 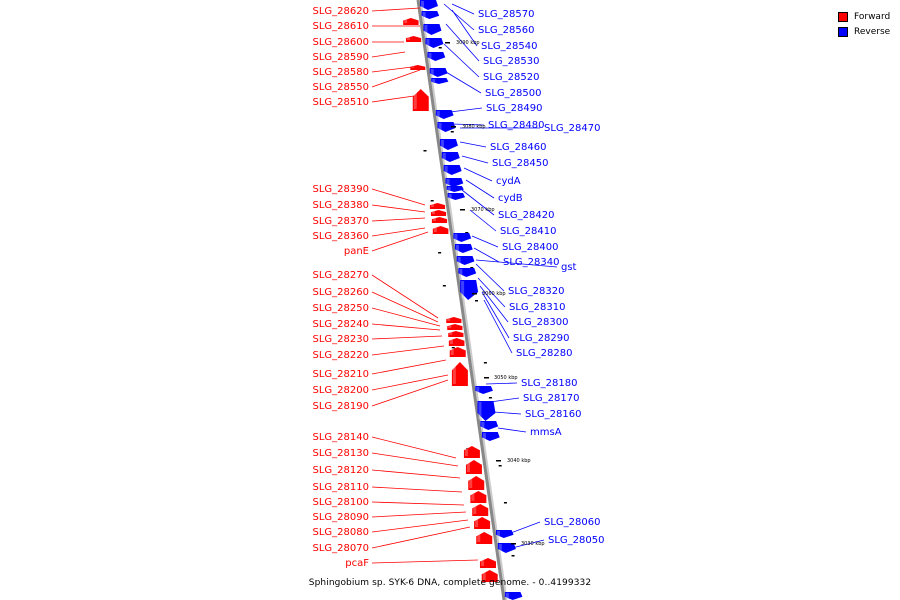 What do you see at coordinates (341, 390) in the screenshot?
I see `forward-gene-label: SLG_28200` at bounding box center [341, 390].